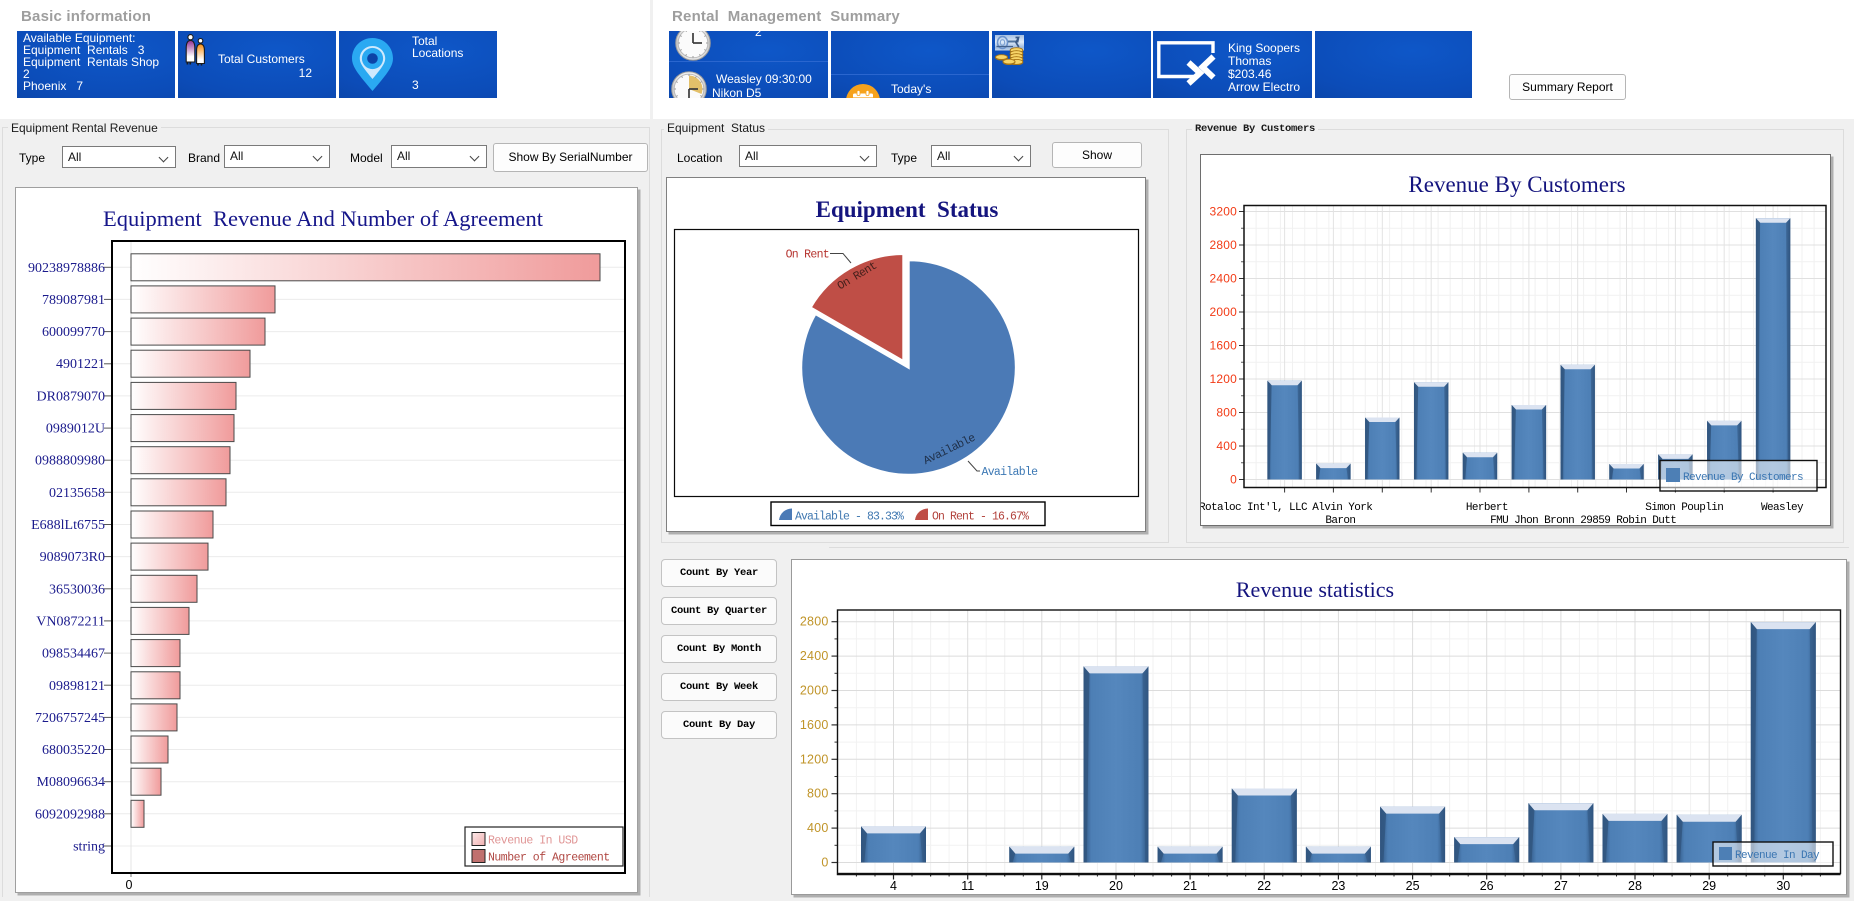 The image size is (1854, 901). What do you see at coordinates (1190, 886) in the screenshot?
I see `svg-text: 21` at bounding box center [1190, 886].